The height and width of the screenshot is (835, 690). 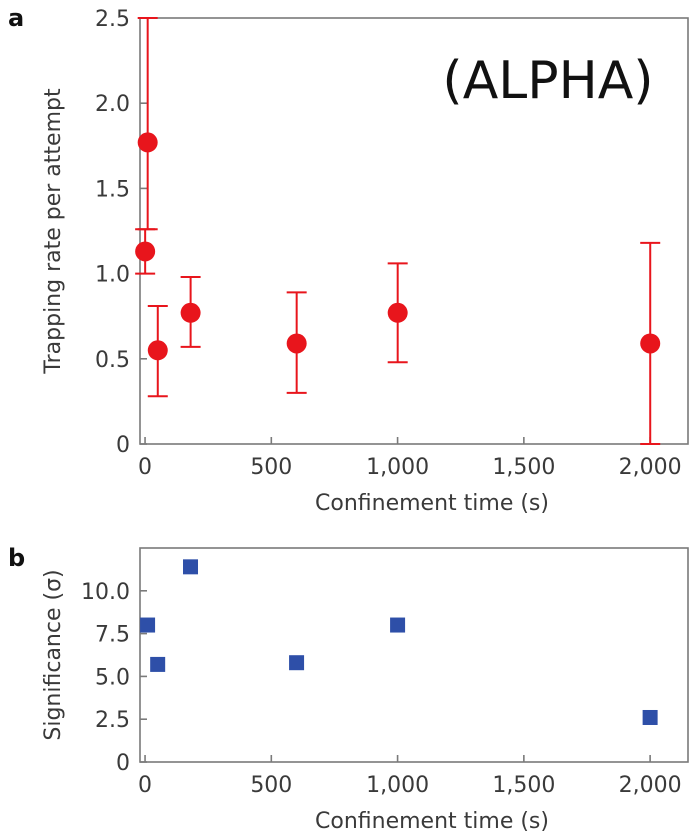 I want to click on y-axis-label: Significance (σ), so click(x=53, y=654).